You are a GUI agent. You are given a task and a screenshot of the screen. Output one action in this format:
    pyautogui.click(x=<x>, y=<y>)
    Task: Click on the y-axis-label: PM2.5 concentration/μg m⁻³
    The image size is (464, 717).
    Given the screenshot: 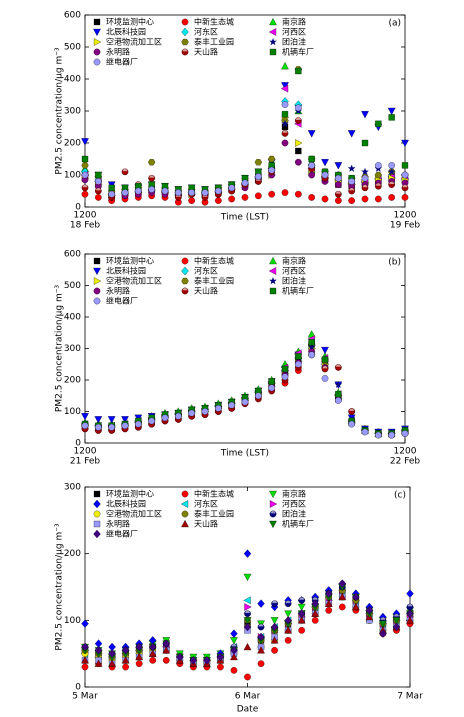 What is the action you would take?
    pyautogui.click(x=60, y=587)
    